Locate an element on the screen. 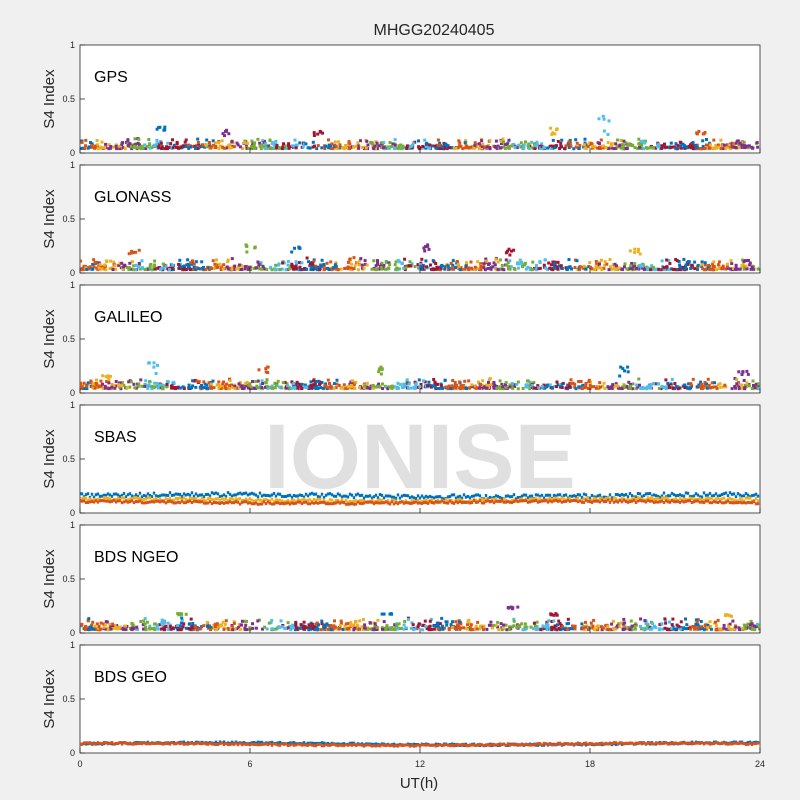  panel-label: GLONASS is located at coordinates (132, 197).